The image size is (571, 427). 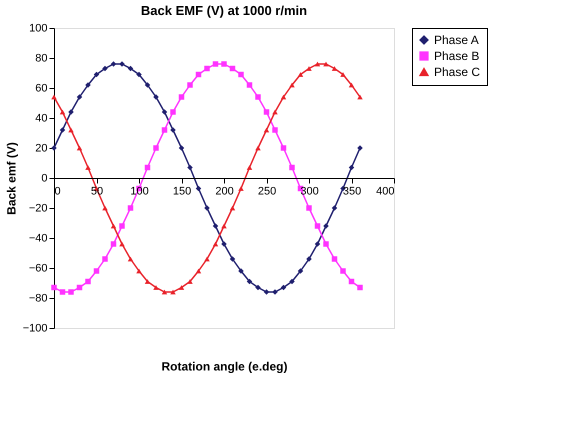 What do you see at coordinates (456, 40) in the screenshot?
I see `legend-label: Phase A` at bounding box center [456, 40].